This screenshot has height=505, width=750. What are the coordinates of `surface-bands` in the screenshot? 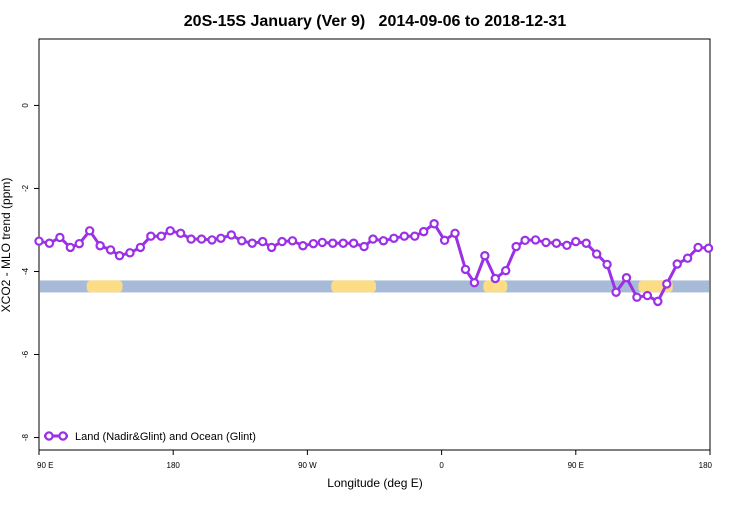 It's located at (374, 286).